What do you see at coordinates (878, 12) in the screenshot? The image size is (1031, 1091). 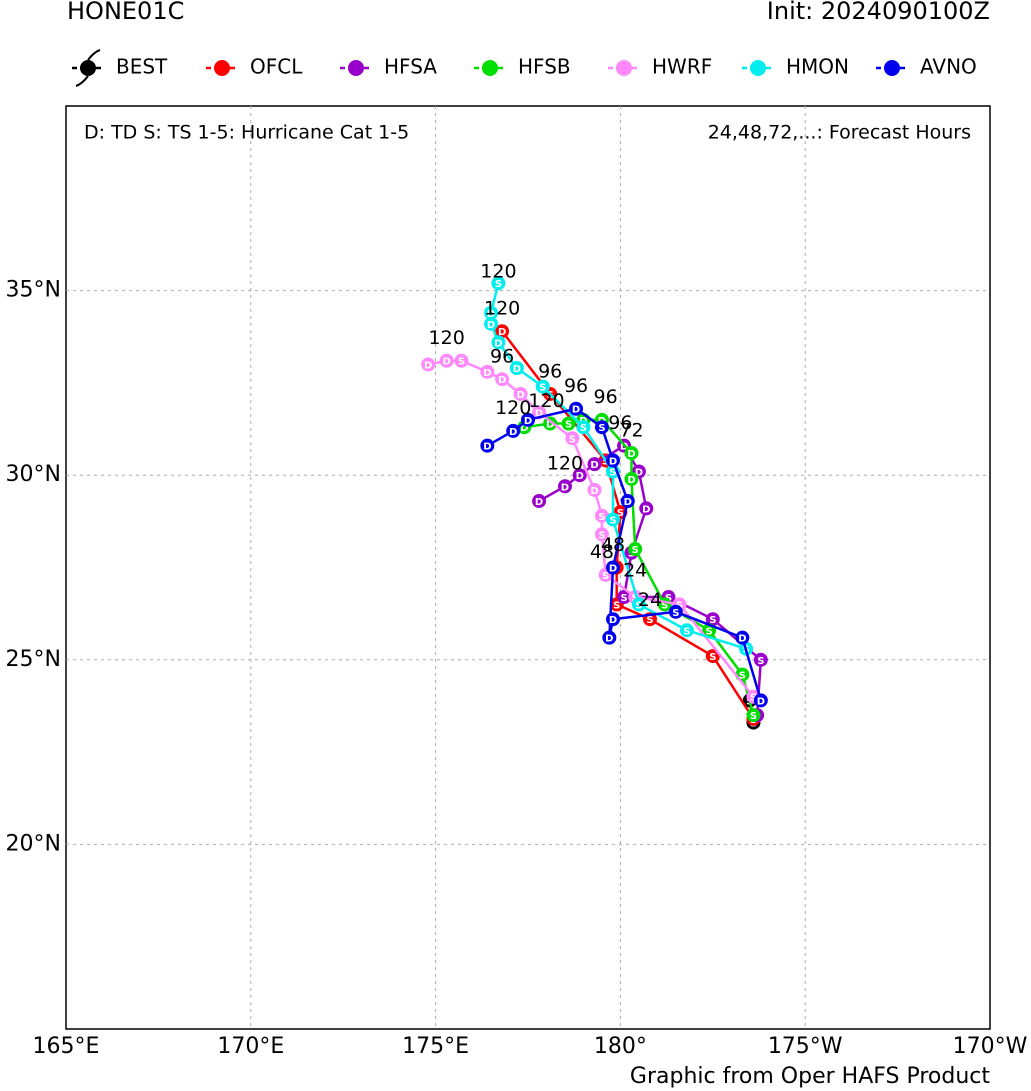 I see `chart-subtitle: Init: 2024090100Z` at bounding box center [878, 12].